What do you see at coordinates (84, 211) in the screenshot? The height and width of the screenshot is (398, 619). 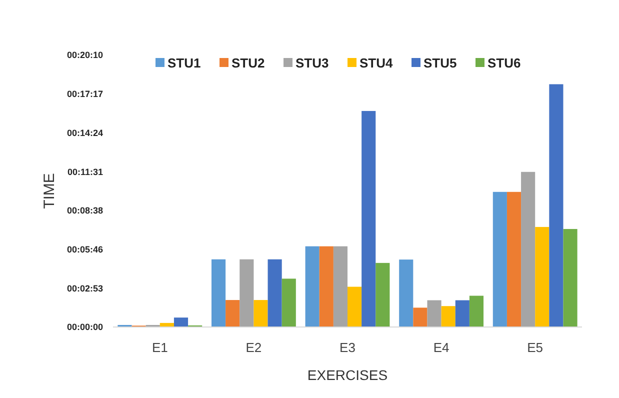 I see `y-tick-label: 00:08:38` at bounding box center [84, 211].